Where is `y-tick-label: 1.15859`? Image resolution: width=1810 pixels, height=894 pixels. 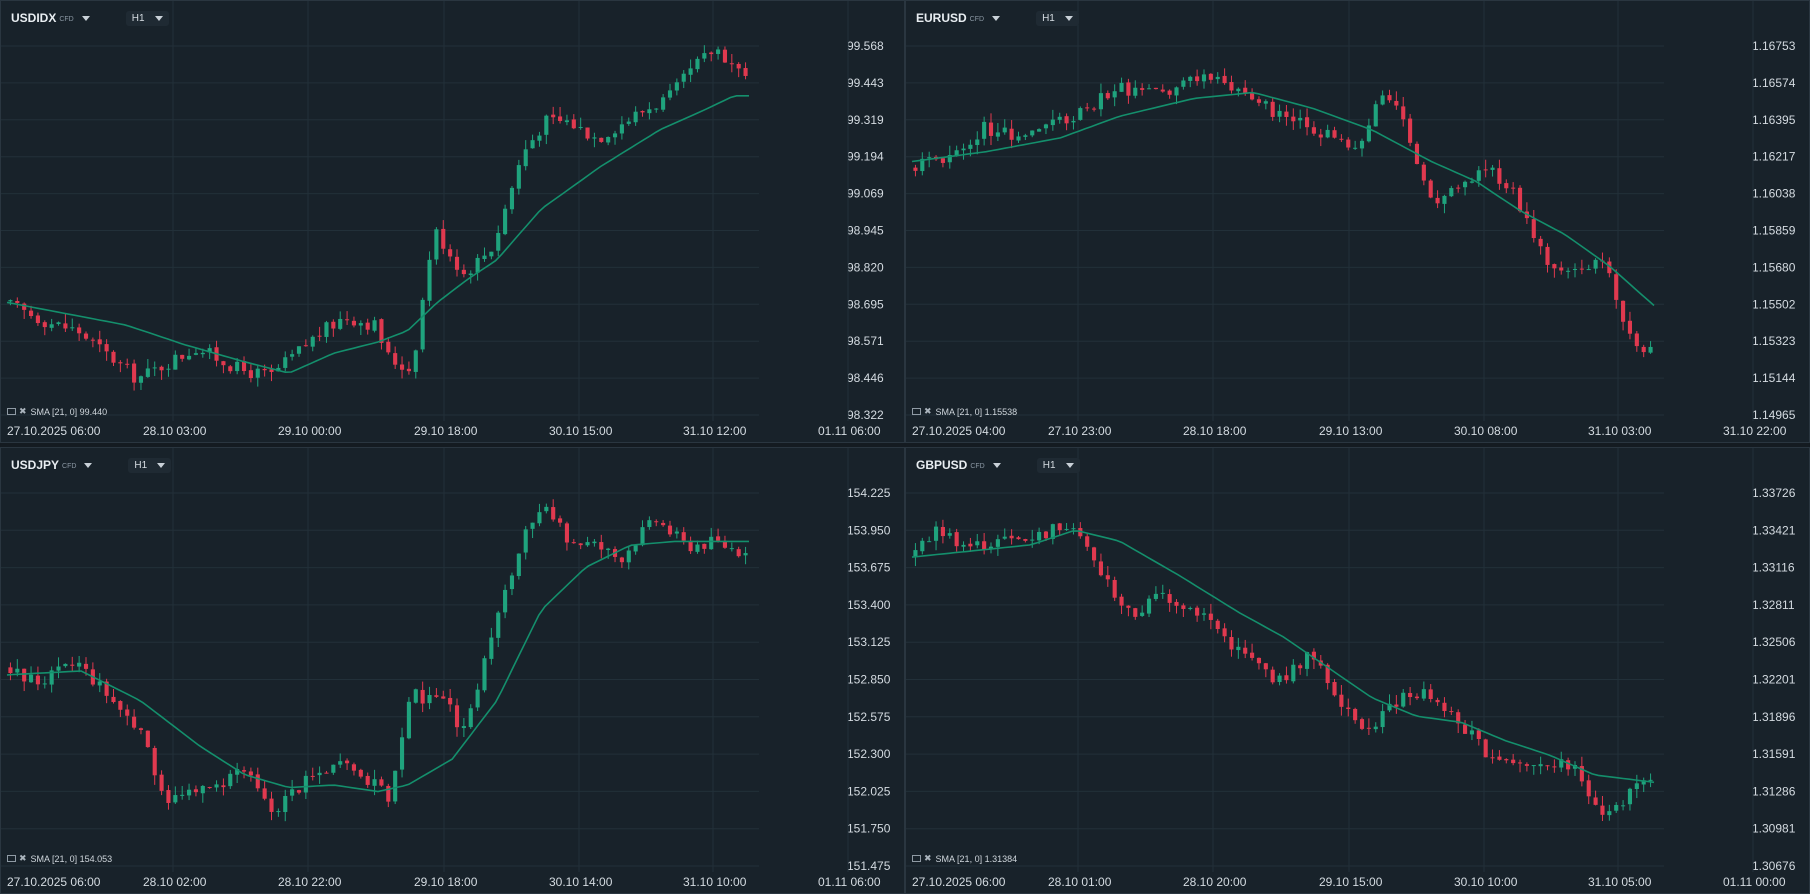
y-tick-label: 1.15859 is located at coordinates (1774, 231).